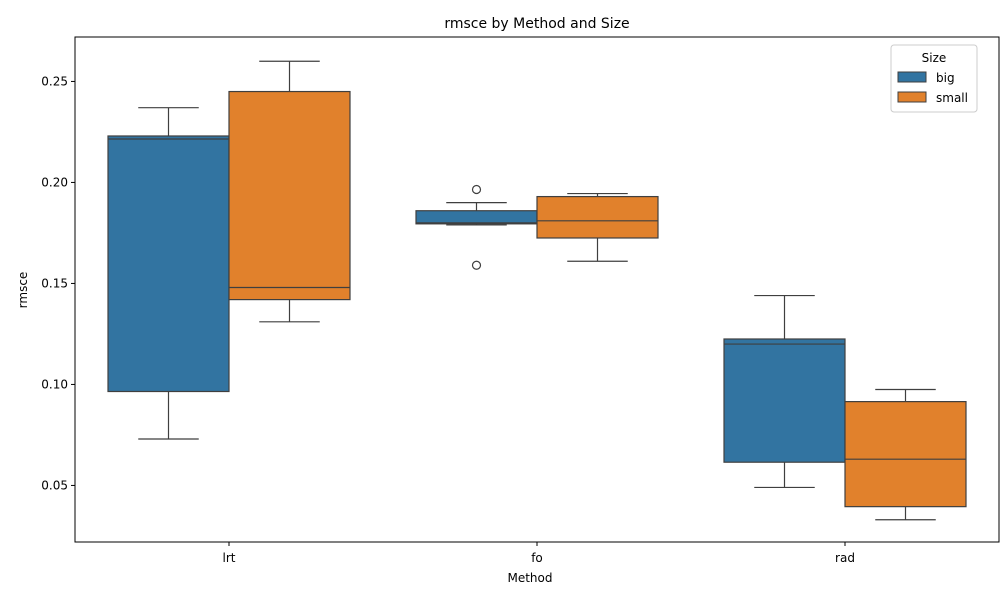 The width and height of the screenshot is (1000, 600). I want to click on box-big-lrt, so click(168, 273).